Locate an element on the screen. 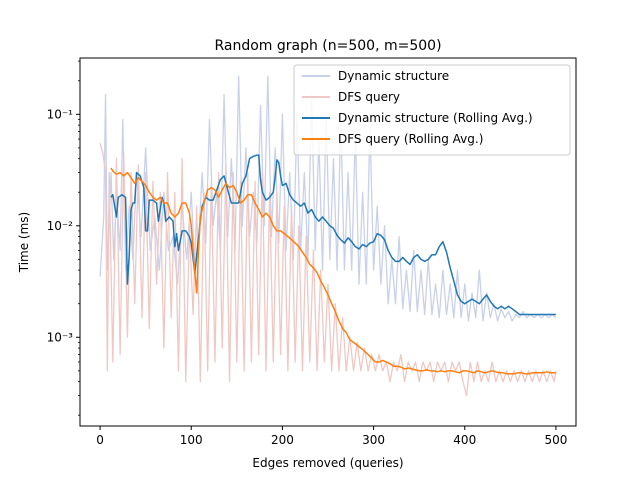 The image size is (640, 480). x-tick-label: 300 is located at coordinates (373, 440).